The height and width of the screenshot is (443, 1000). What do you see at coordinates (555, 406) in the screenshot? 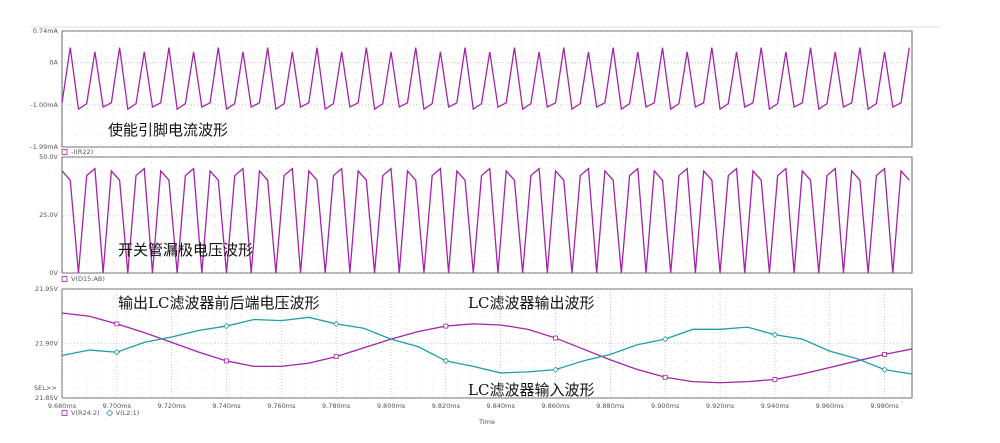
I see `x-tick-label: 9.860ms` at bounding box center [555, 406].